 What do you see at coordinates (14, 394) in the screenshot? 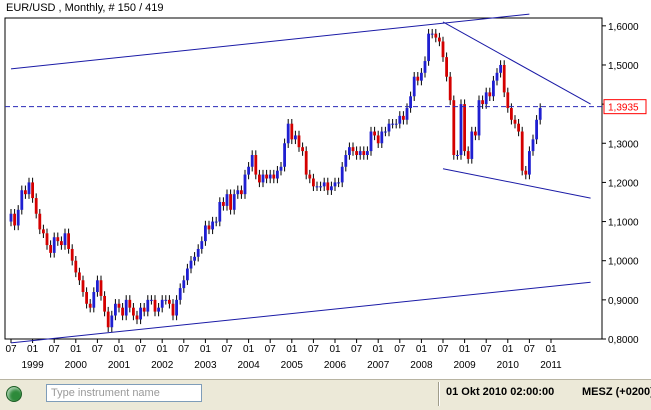
I see `connection-status-icon` at bounding box center [14, 394].